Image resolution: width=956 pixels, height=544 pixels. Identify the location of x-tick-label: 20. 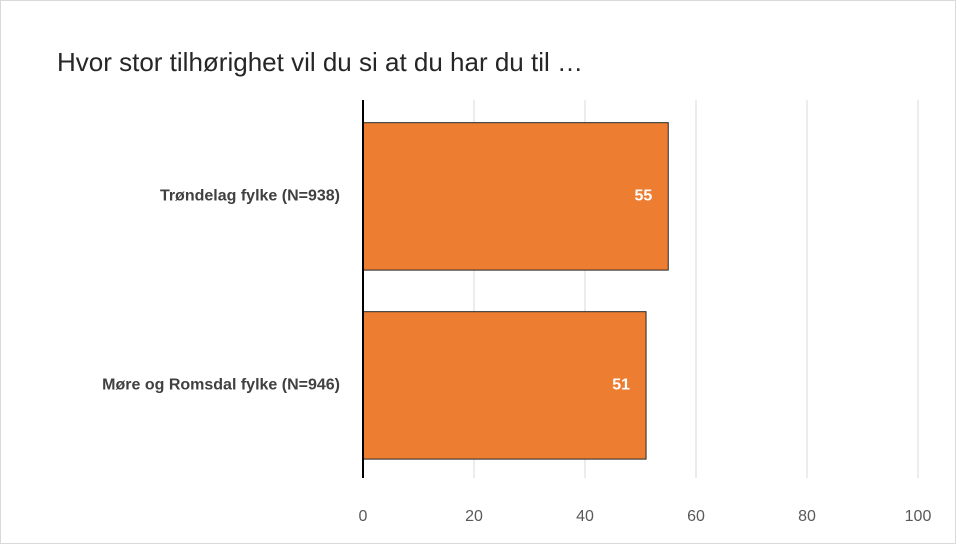
(474, 516).